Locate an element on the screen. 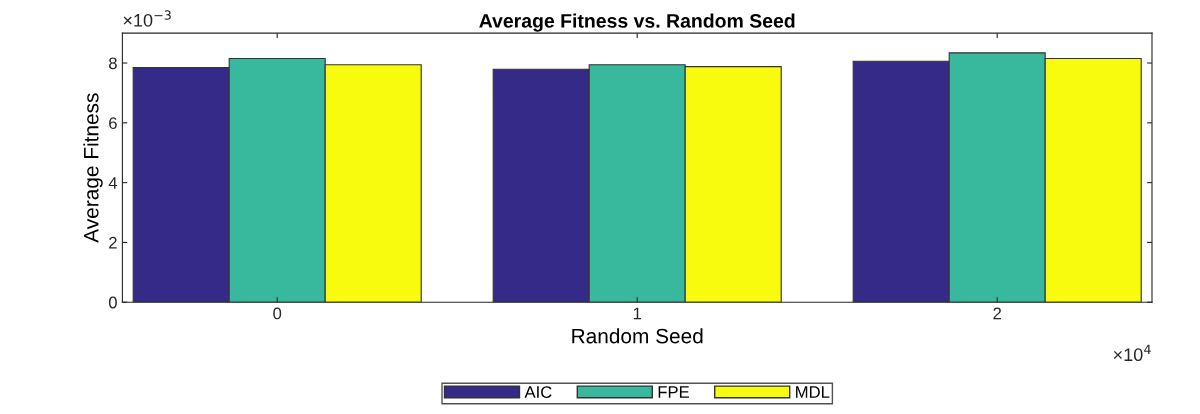  x-axis-title: Random Seed is located at coordinates (637, 336).